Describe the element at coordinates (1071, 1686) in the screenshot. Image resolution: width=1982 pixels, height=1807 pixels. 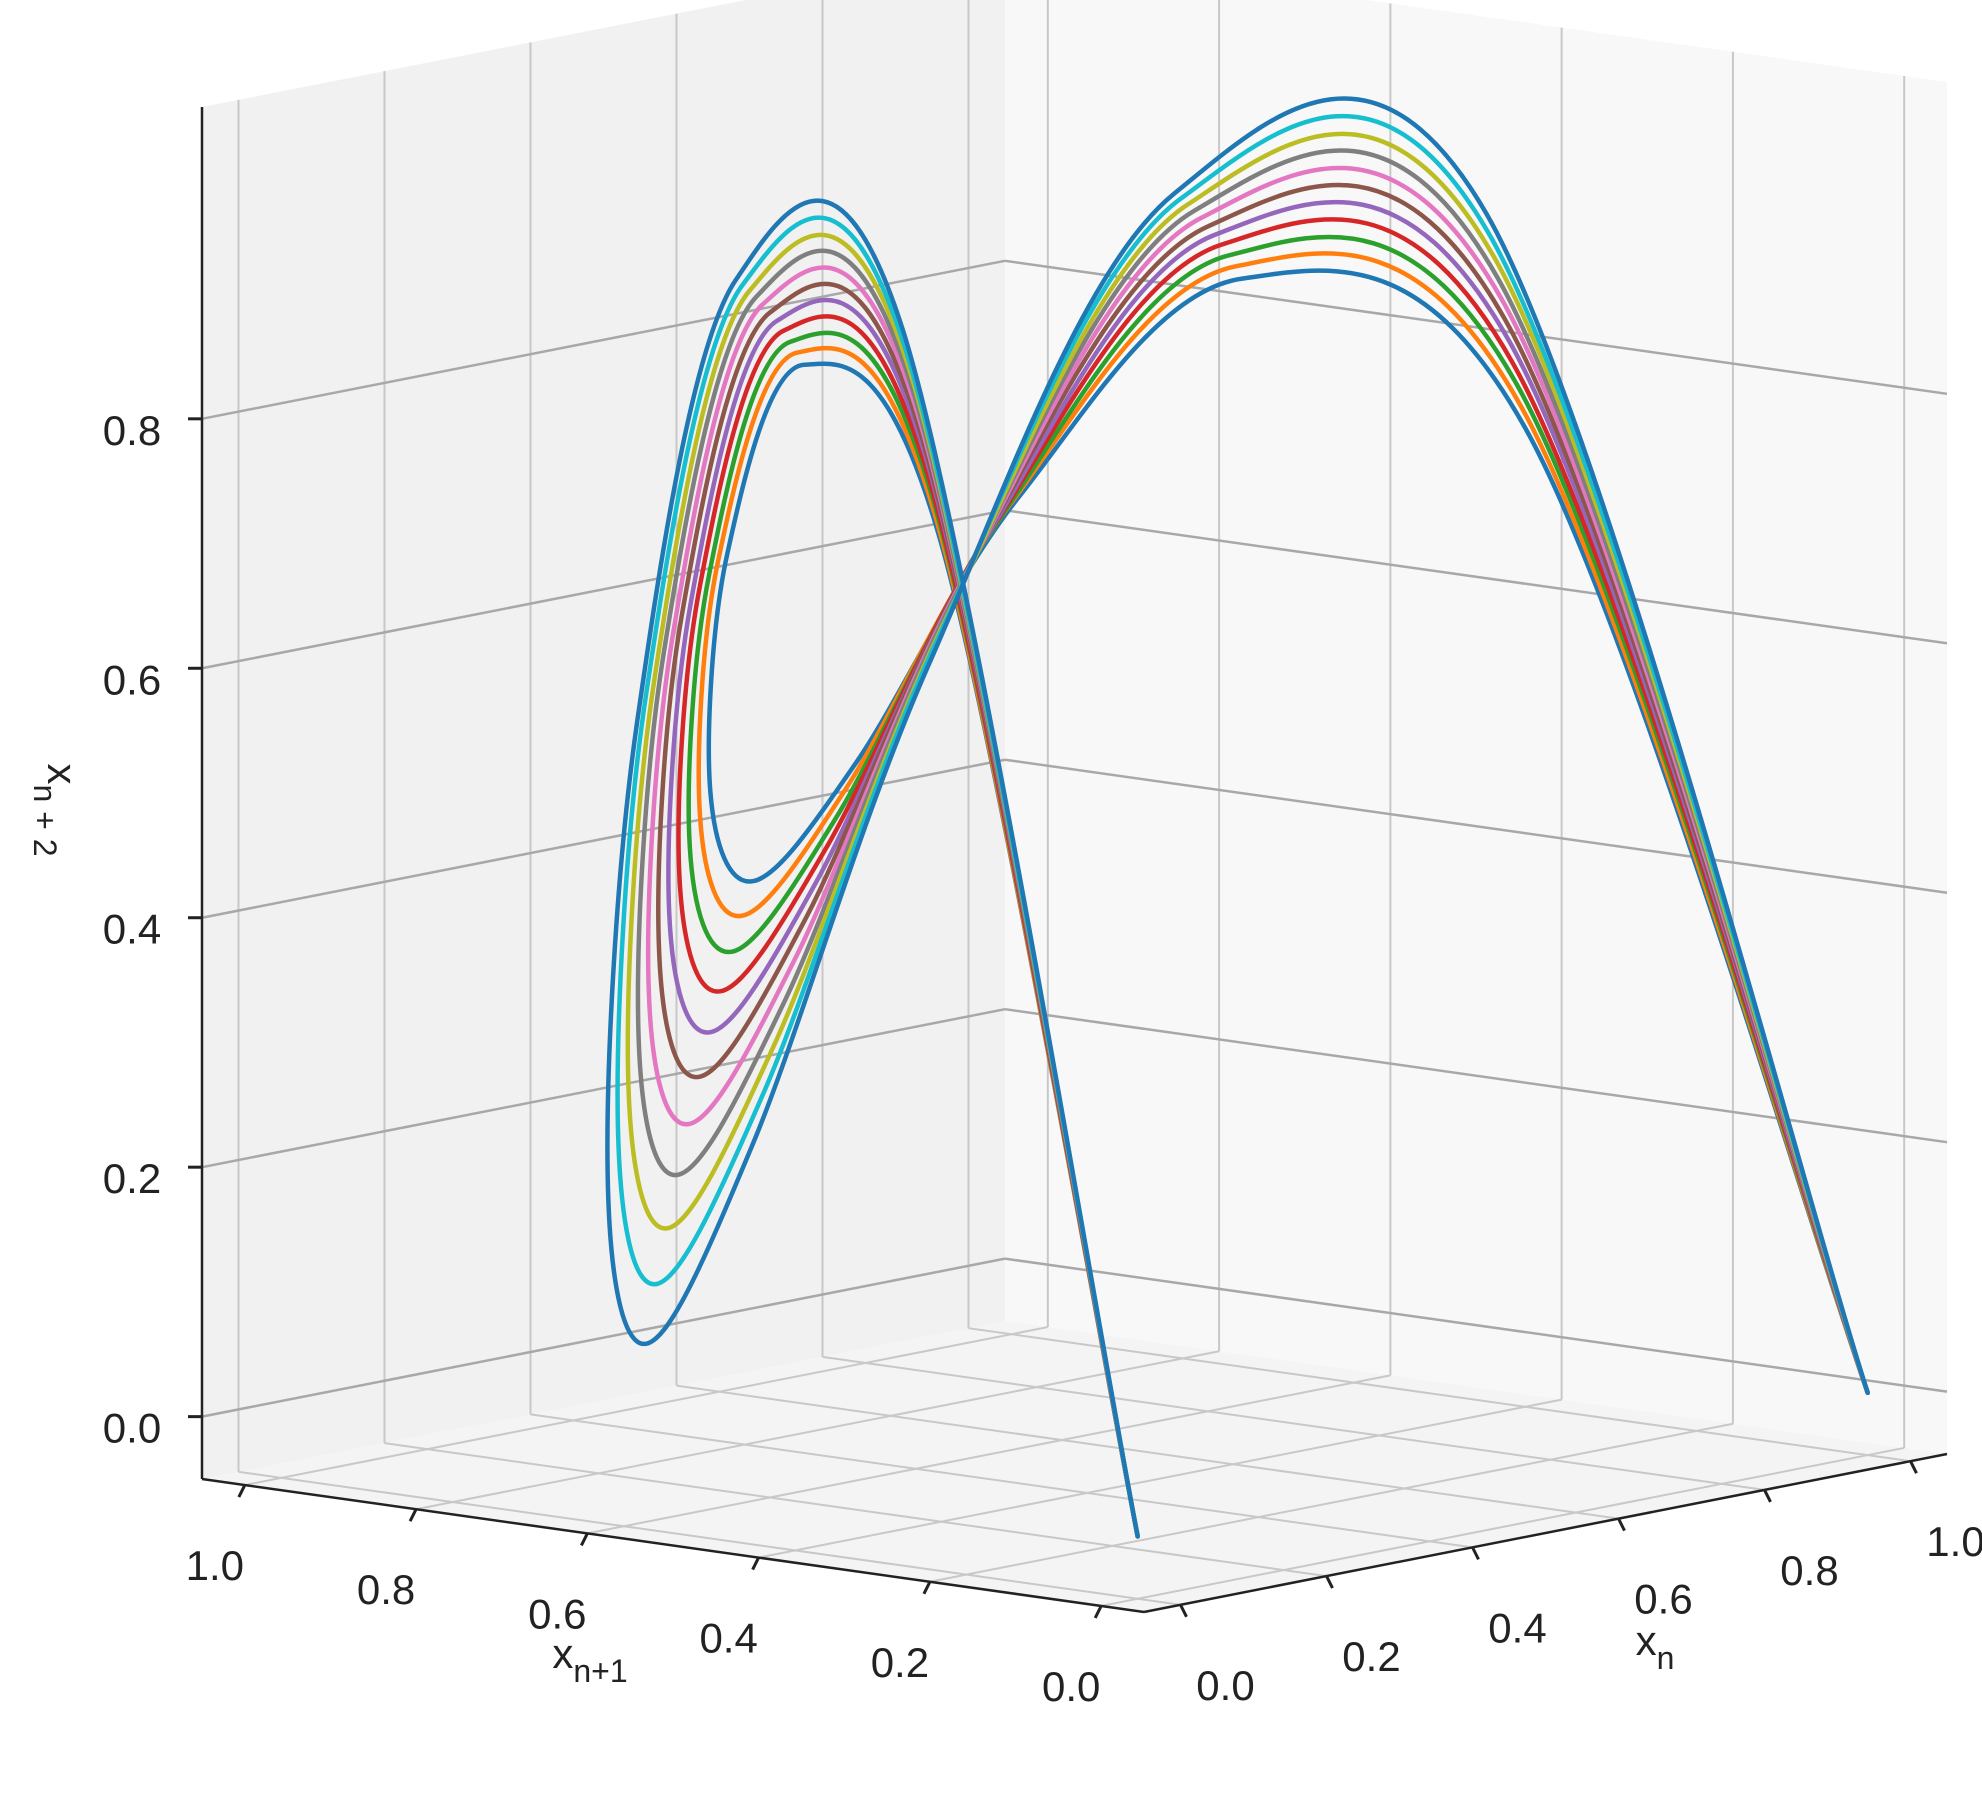
I see `y-tick-label: 0.0` at that location.